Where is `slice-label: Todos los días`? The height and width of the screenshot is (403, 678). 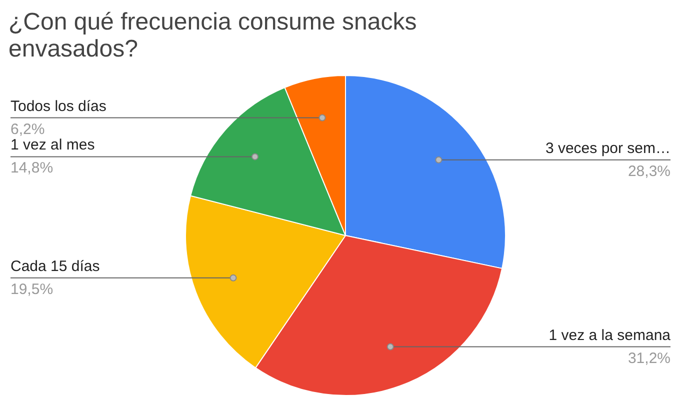 slice-label: Todos los días is located at coordinates (58, 106).